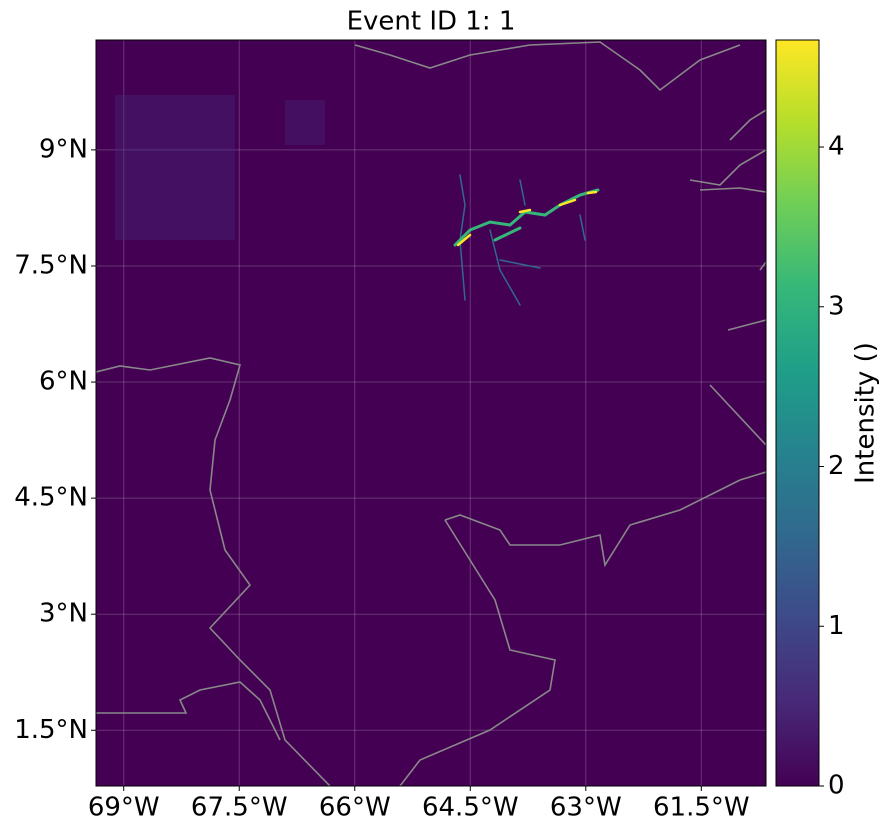 The image size is (889, 836). I want to click on colorbar-tick-label: 4, so click(836, 147).